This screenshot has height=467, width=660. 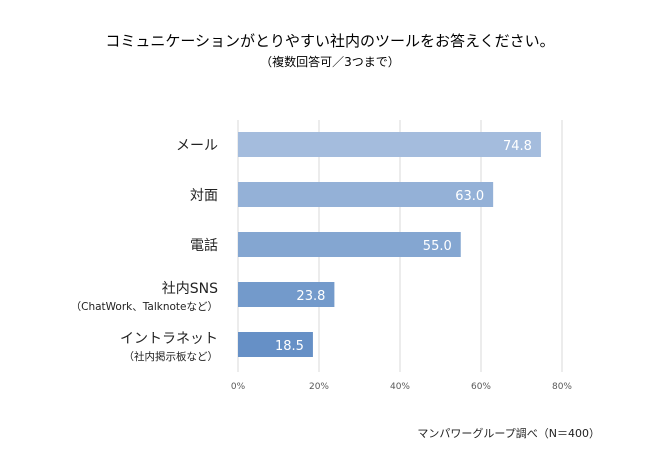 What do you see at coordinates (469, 196) in the screenshot?
I see `data-label: 63.0` at bounding box center [469, 196].